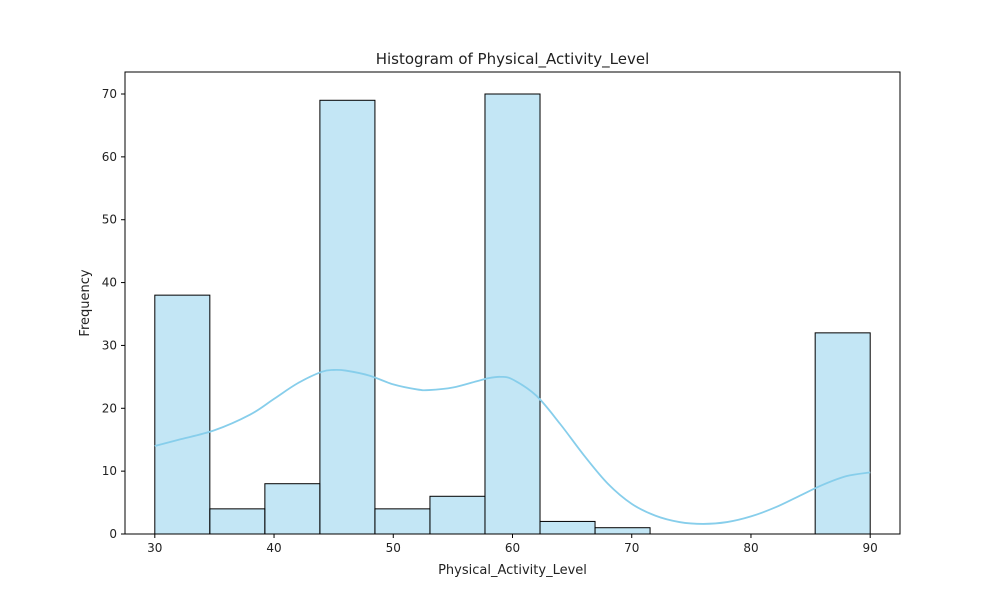 This screenshot has width=1000, height=600. I want to click on y-tick-label: 40, so click(109, 283).